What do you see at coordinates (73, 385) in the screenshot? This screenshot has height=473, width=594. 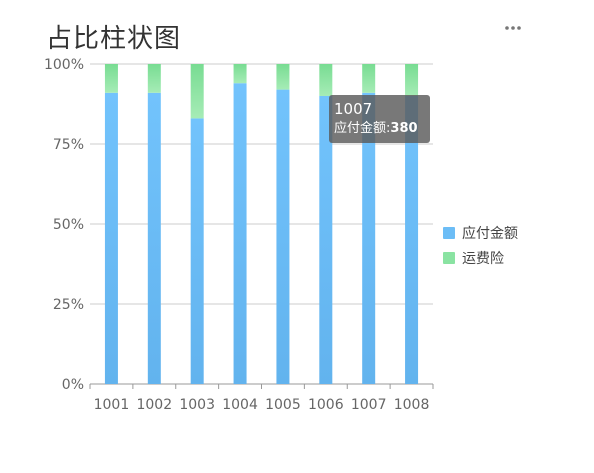 I see `y-tick-label: 0%` at bounding box center [73, 385].